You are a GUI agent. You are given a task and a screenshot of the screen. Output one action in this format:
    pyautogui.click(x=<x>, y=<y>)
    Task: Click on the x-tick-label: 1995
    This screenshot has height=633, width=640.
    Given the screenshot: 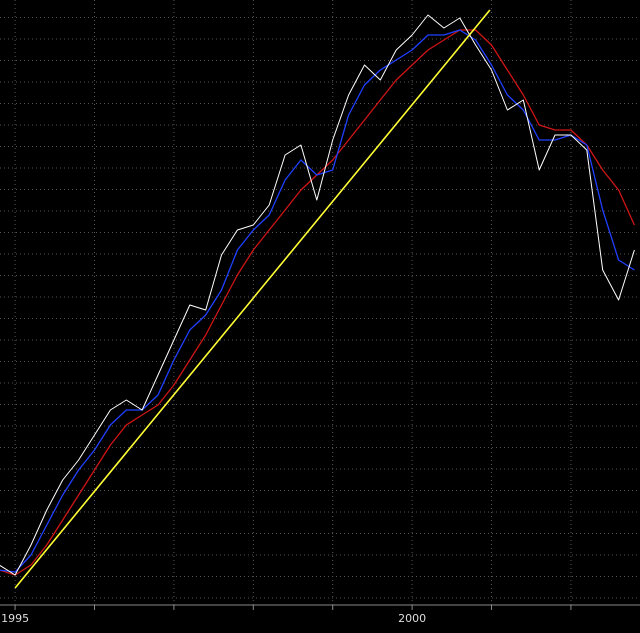 What is the action you would take?
    pyautogui.click(x=15, y=618)
    